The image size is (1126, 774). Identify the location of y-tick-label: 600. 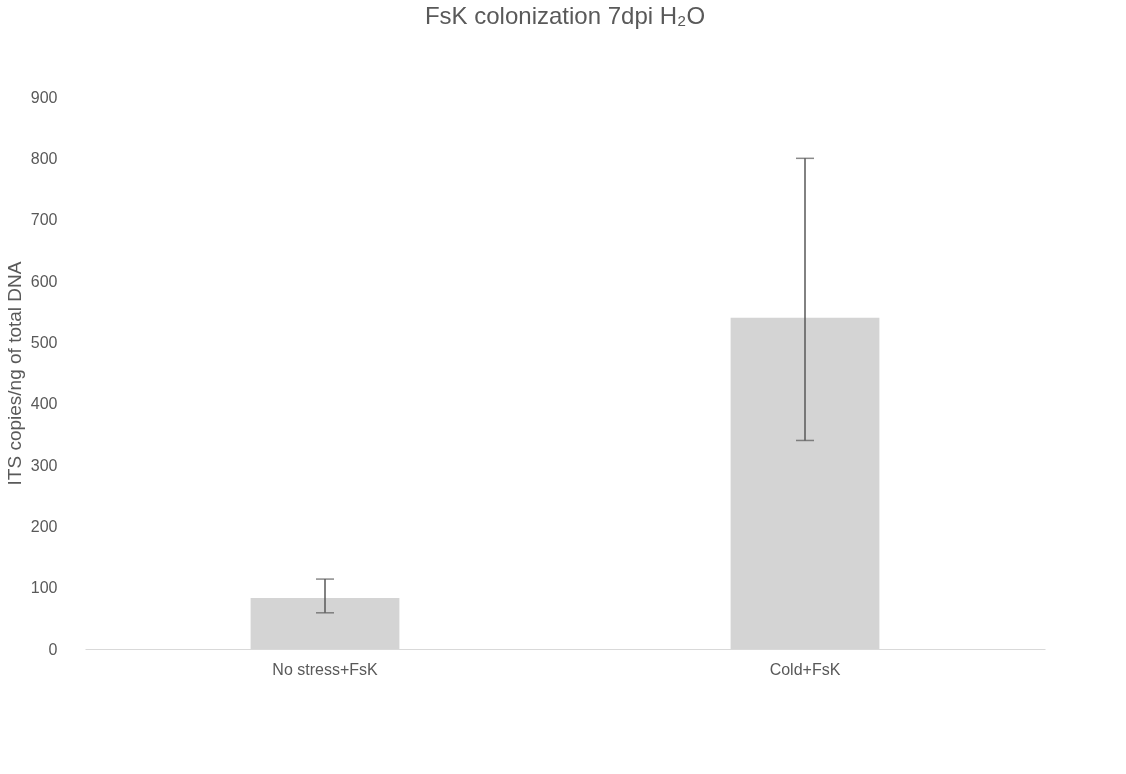
(44, 281).